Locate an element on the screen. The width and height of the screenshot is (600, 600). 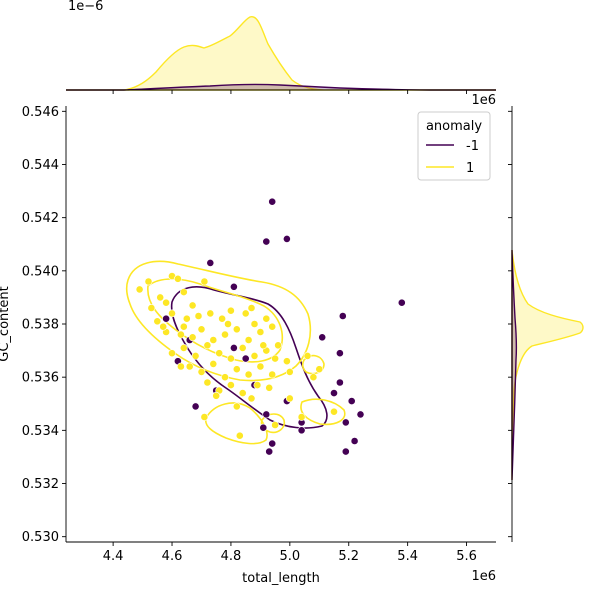
y-tick-label-7: 0.544 is located at coordinates (40, 165).